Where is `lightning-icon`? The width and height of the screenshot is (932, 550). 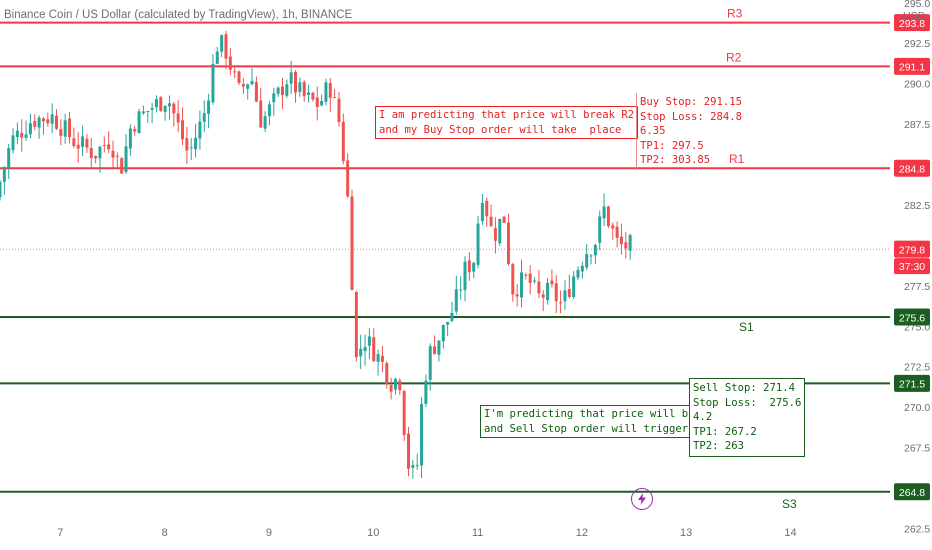
lightning-icon is located at coordinates (642, 499).